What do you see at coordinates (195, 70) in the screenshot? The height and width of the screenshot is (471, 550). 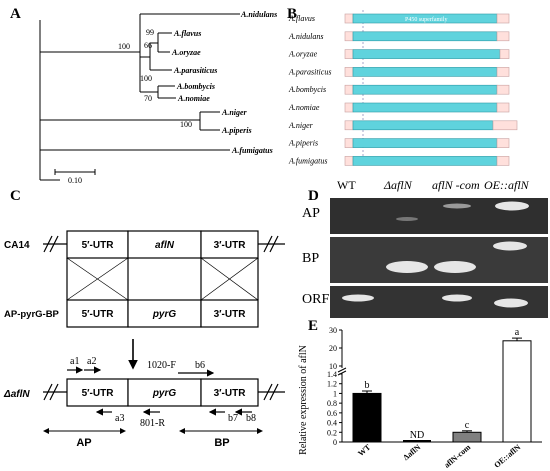 I see `taxon-parasiticus: A.parasiticus` at bounding box center [195, 70].